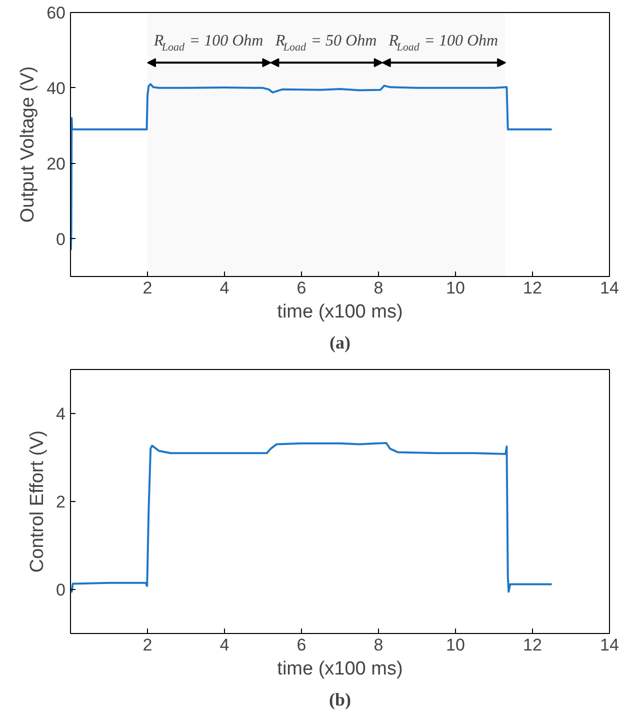 The width and height of the screenshot is (634, 714). What do you see at coordinates (340, 700) in the screenshot?
I see `text: (b)` at bounding box center [340, 700].